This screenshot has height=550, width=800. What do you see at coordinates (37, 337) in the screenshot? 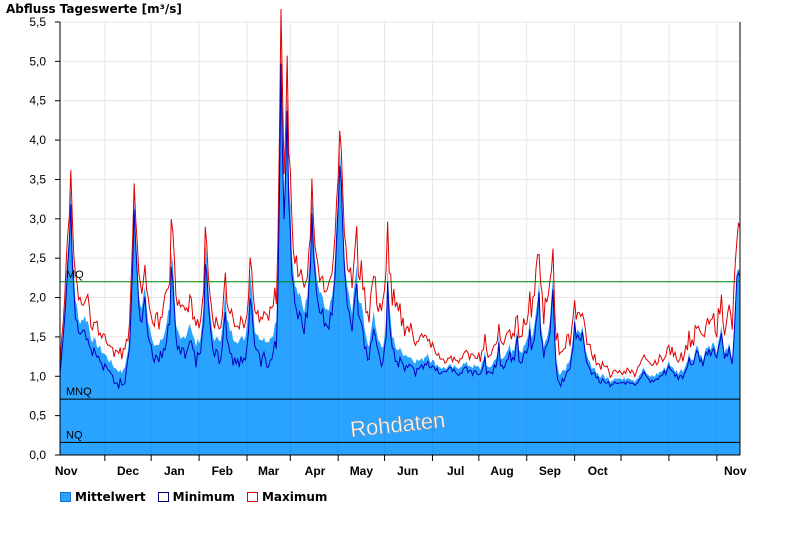
I see `y-tick-label: 1,5` at bounding box center [37, 337].